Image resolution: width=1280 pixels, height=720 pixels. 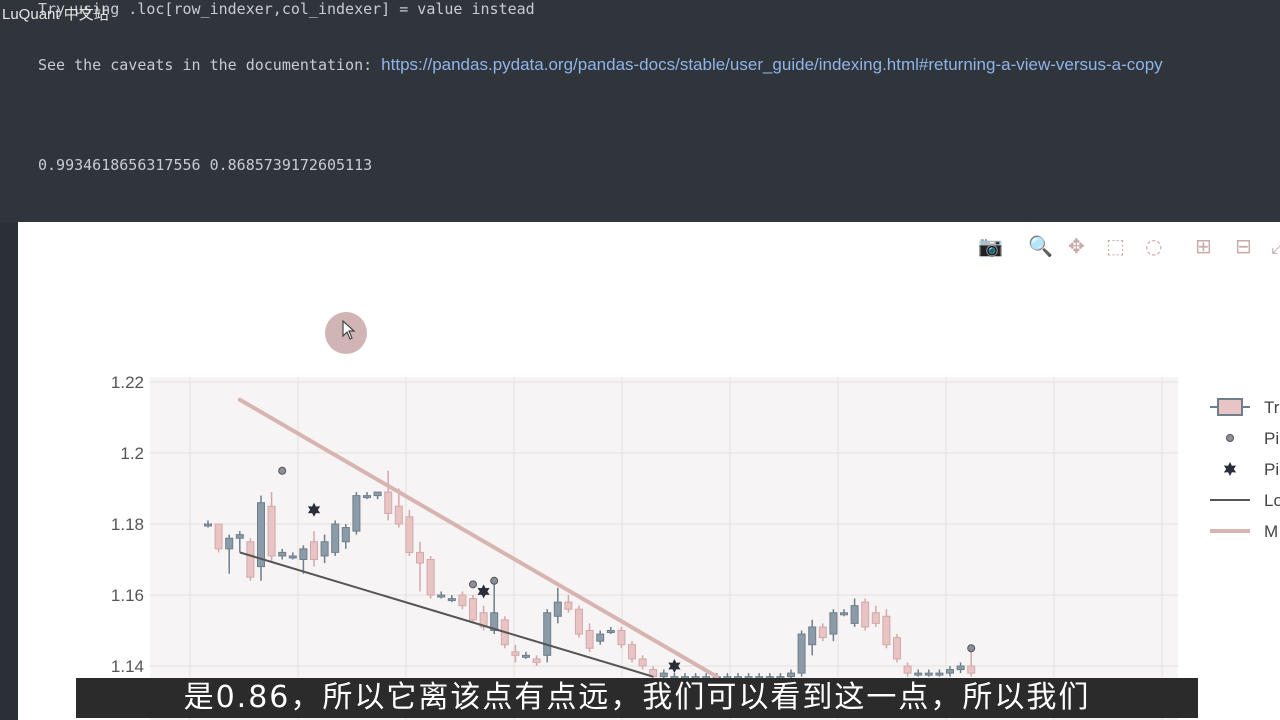 I want to click on legend-swatch-dot, so click(x=1230, y=438).